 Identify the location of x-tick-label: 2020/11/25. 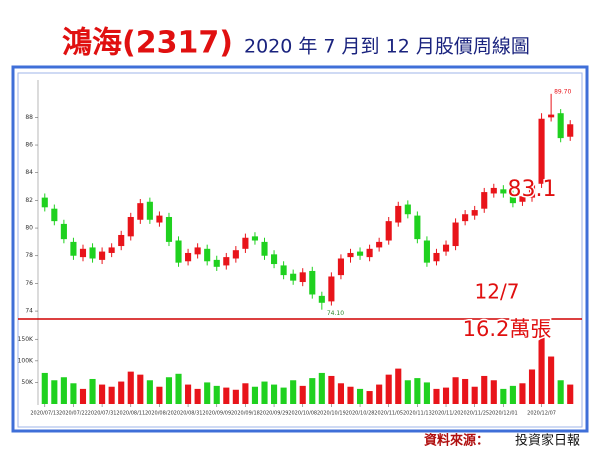
(474, 414).